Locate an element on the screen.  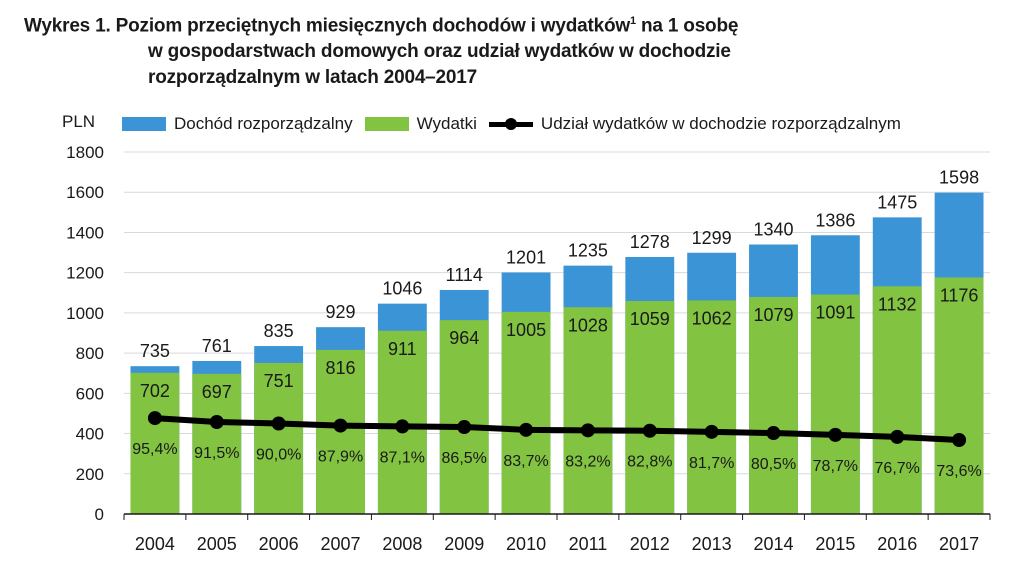
data-label-expenses: 1176 is located at coordinates (959, 295).